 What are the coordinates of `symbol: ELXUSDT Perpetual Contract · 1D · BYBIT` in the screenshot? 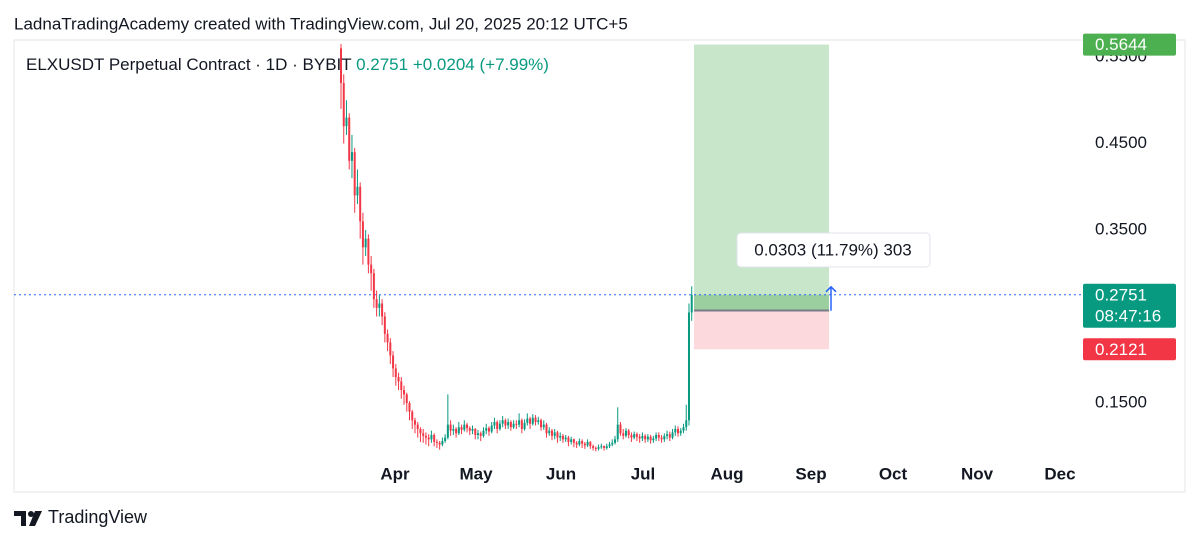 It's located at (188, 64).